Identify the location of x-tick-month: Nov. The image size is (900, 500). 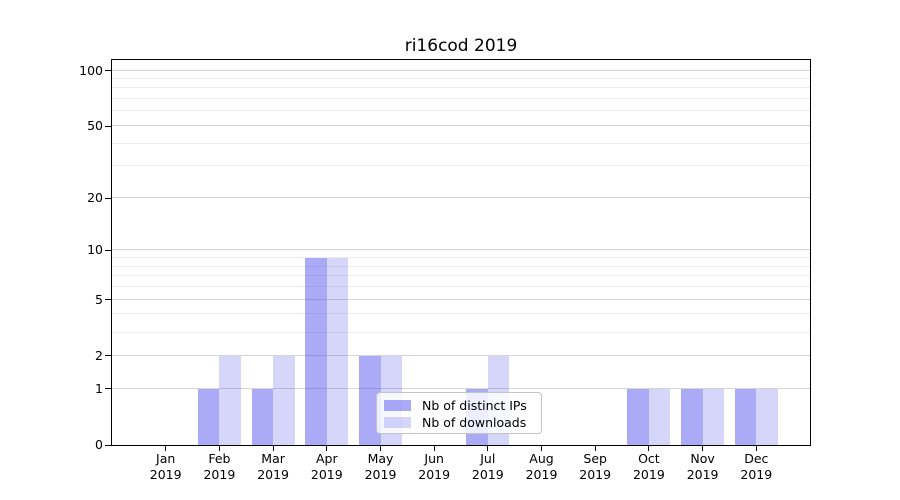
(702, 458).